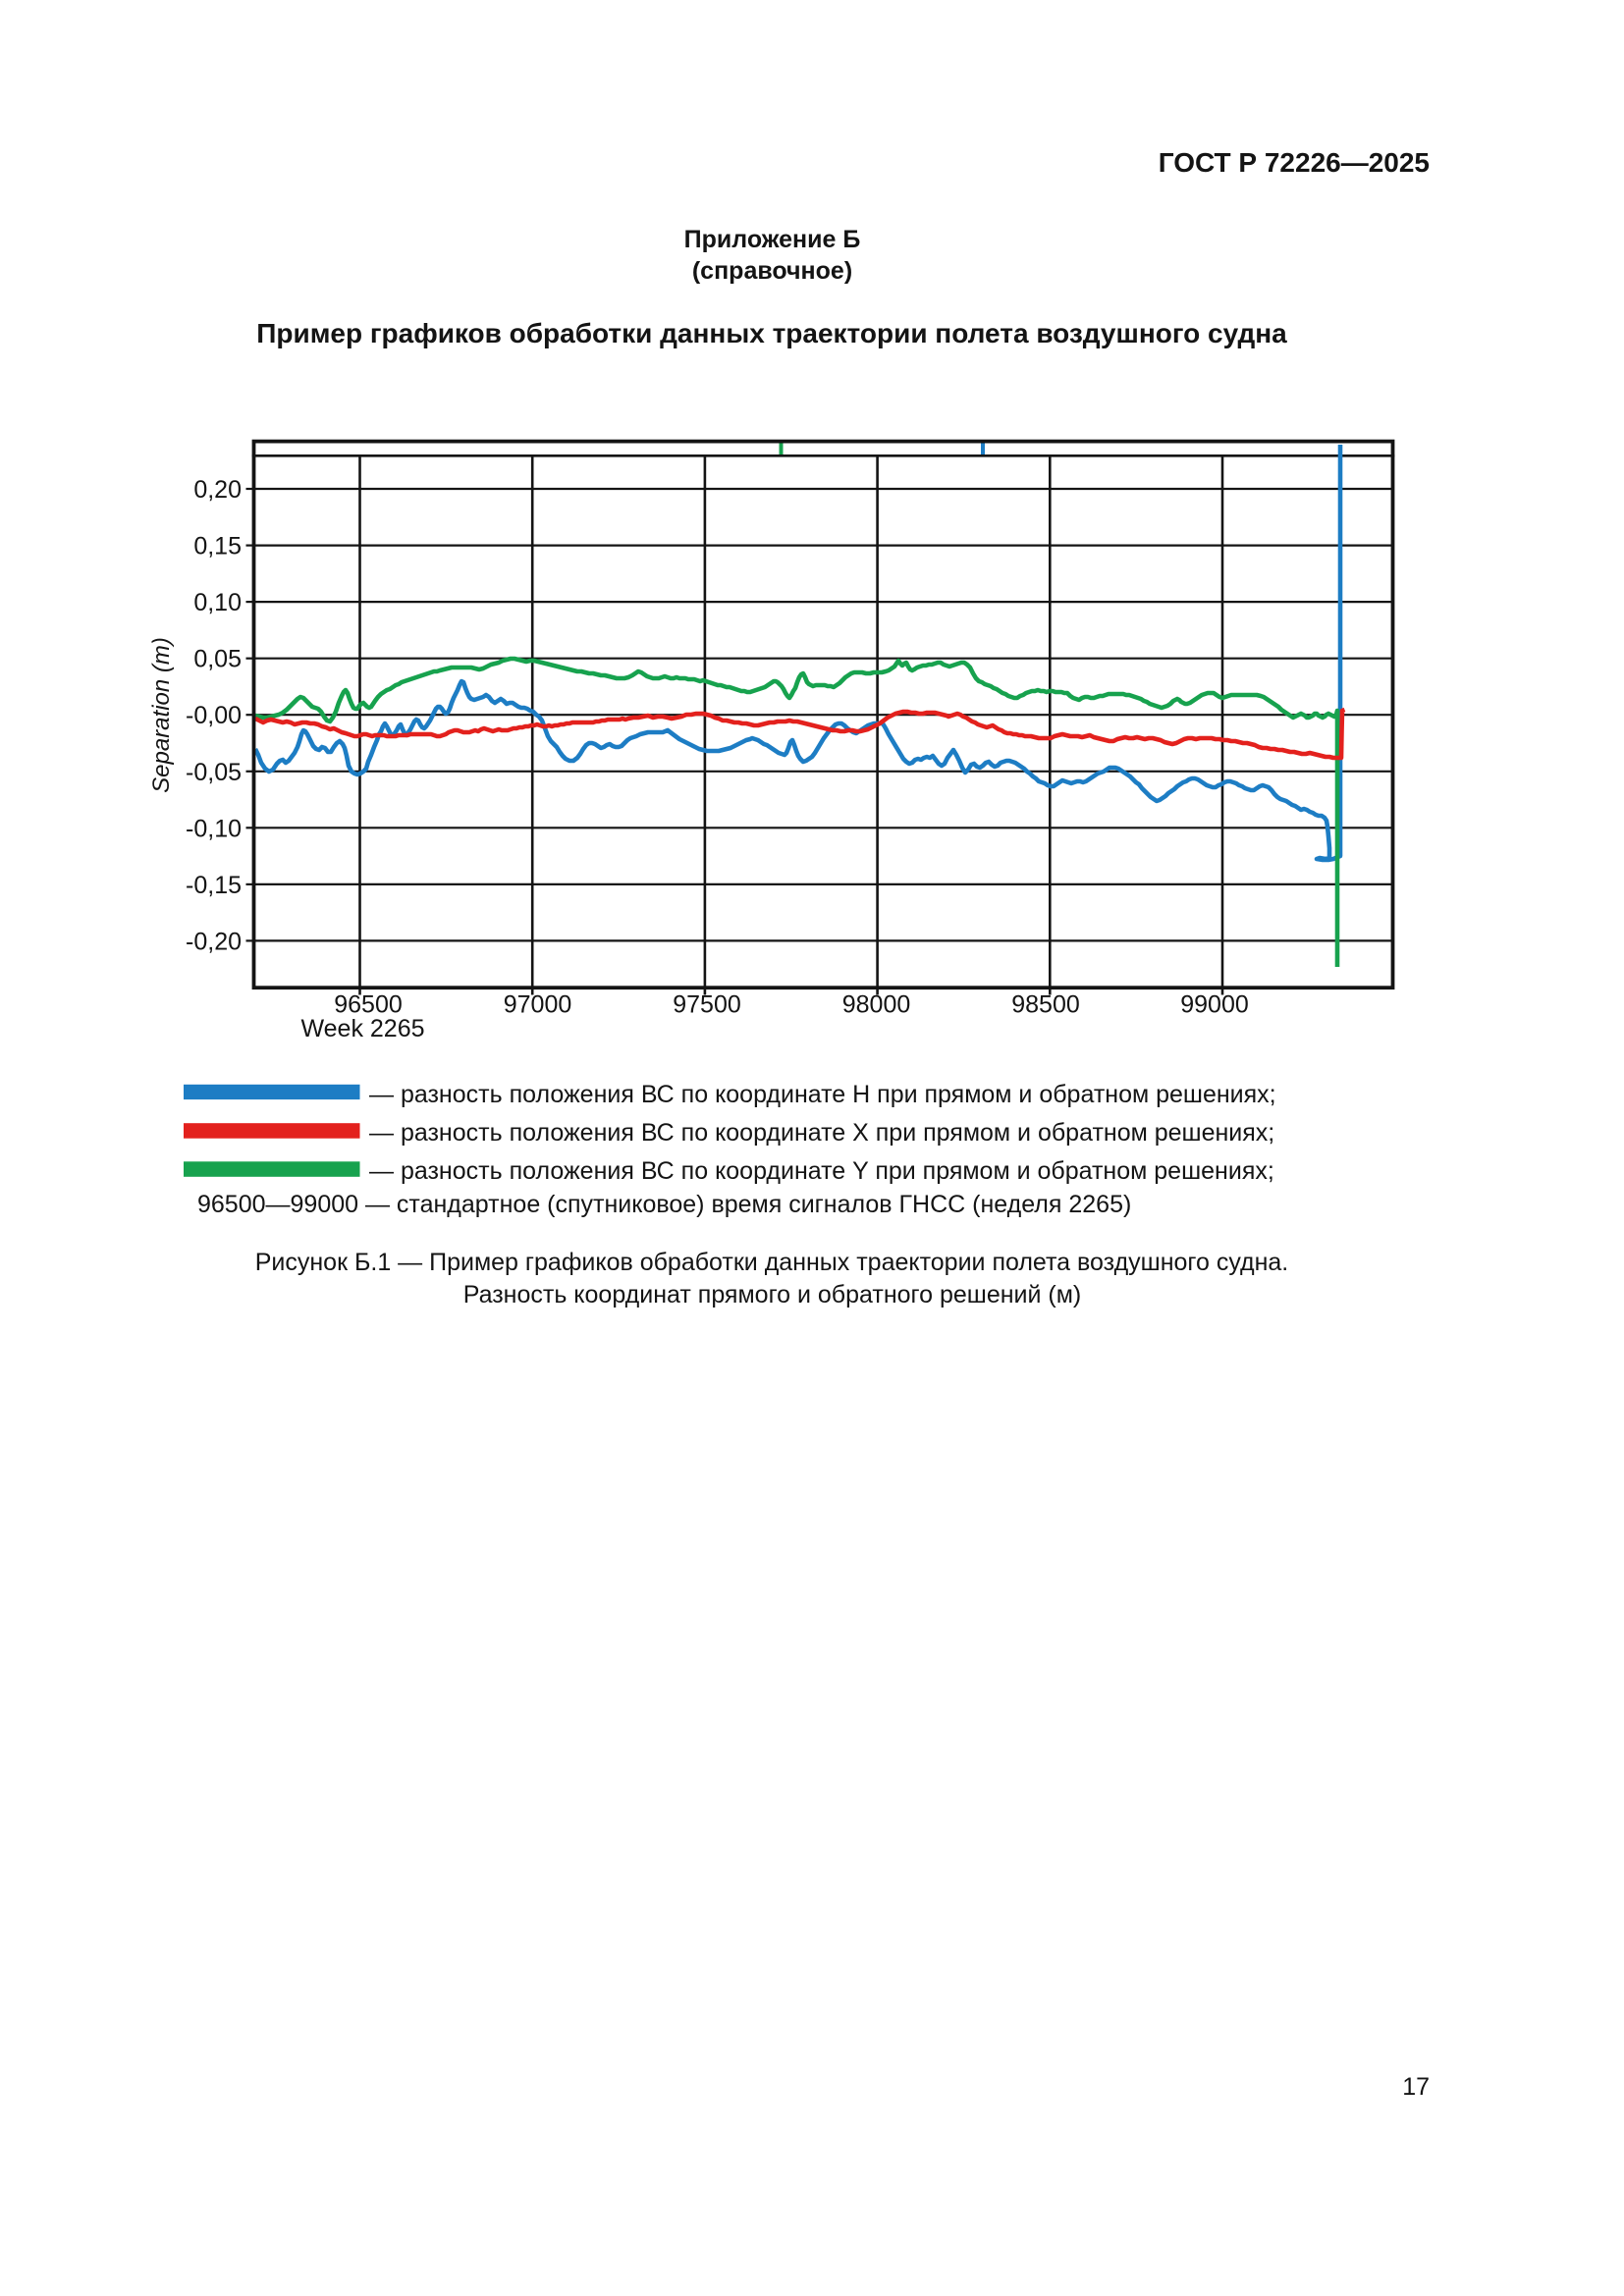  Describe the element at coordinates (217, 490) in the screenshot. I see `svg-text: 0,20` at that location.